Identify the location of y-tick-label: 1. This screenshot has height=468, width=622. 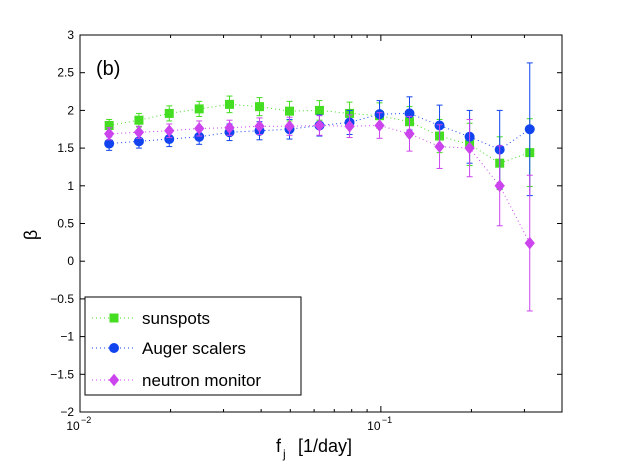
(70, 186).